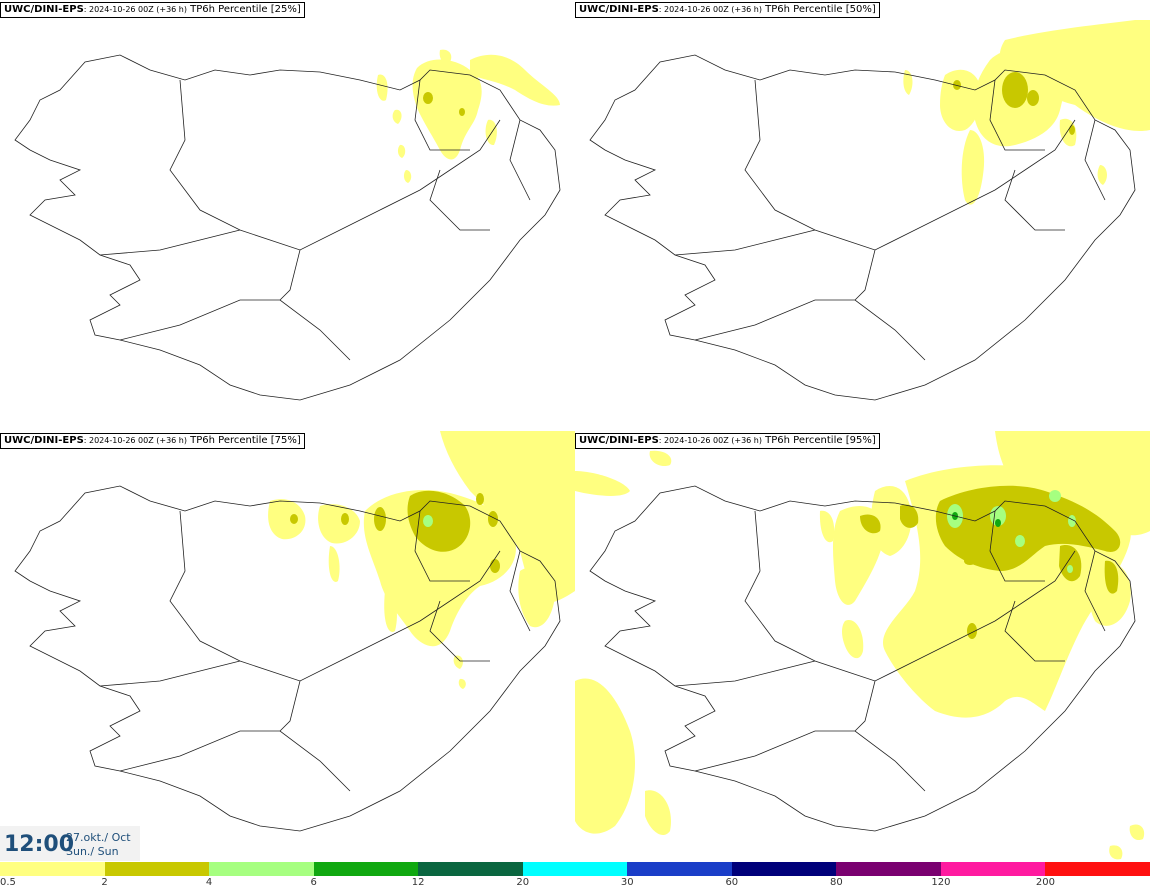 The width and height of the screenshot is (1150, 891). I want to click on color-scale-tick-label: 20, so click(523, 882).